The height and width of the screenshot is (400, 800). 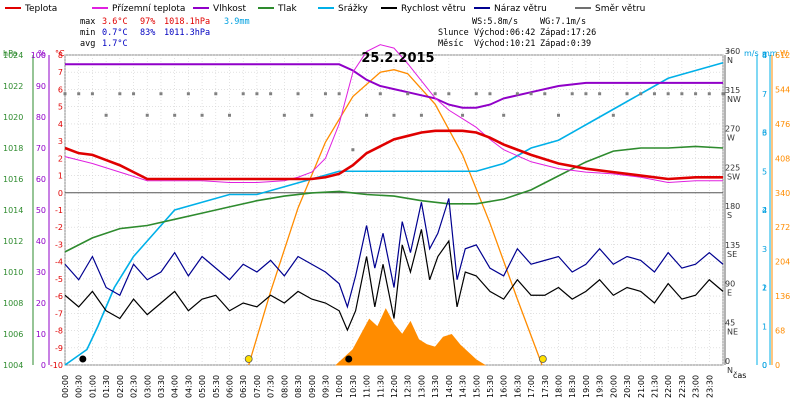 I want to click on tick-ms: 0, so click(x=764, y=365).